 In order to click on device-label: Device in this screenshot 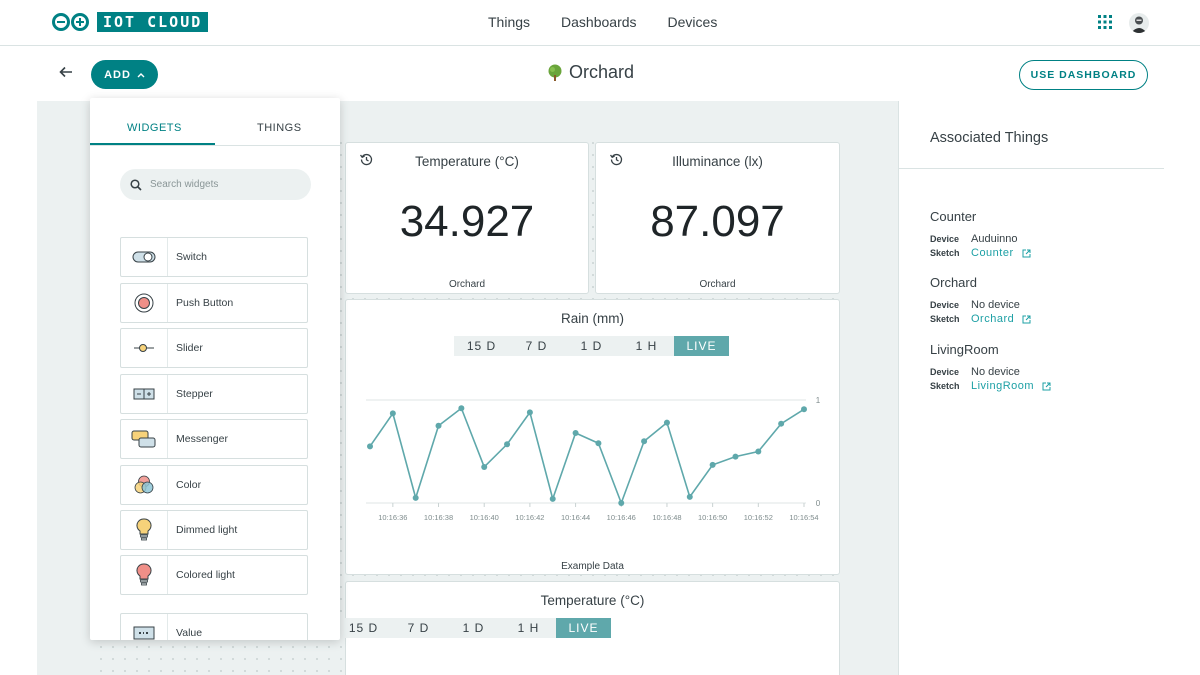, I will do `click(945, 372)`.